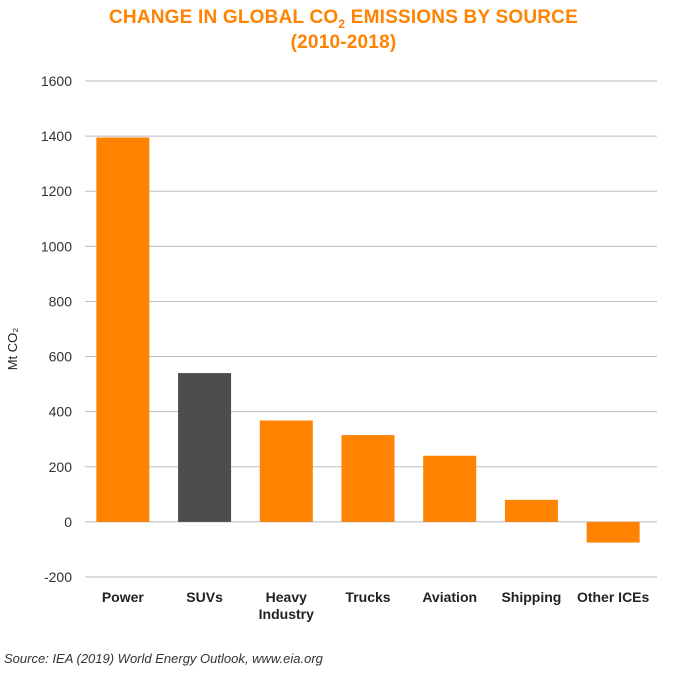  I want to click on y-tick-label: 1400, so click(56, 136).